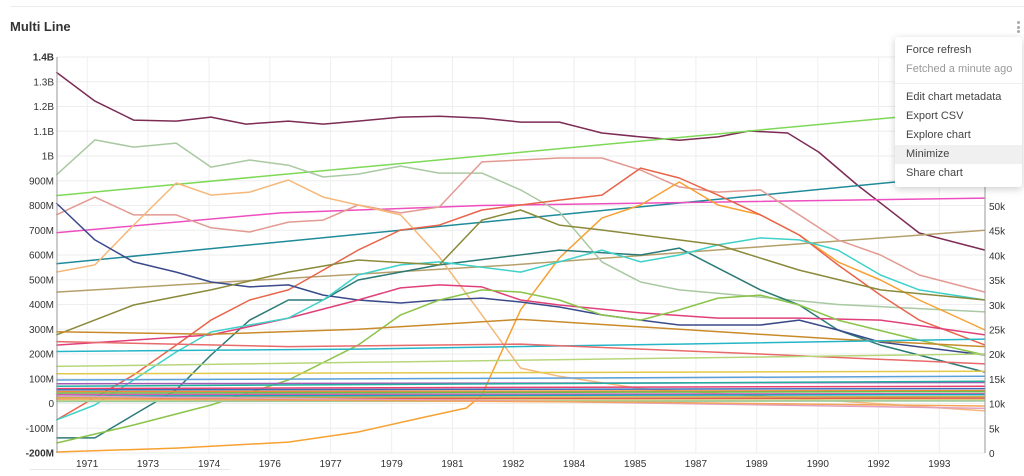 Image resolution: width=1024 pixels, height=476 pixels. I want to click on y-tick-label: 800M, so click(41, 206).